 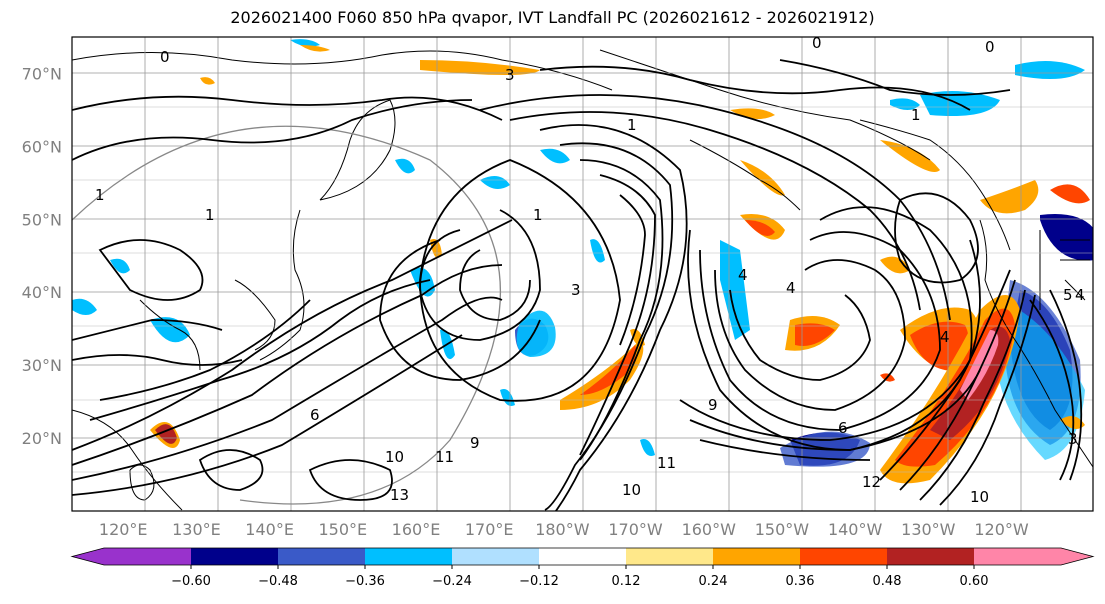 What do you see at coordinates (1077, 556) in the screenshot?
I see `colorbar-extend-high` at bounding box center [1077, 556].